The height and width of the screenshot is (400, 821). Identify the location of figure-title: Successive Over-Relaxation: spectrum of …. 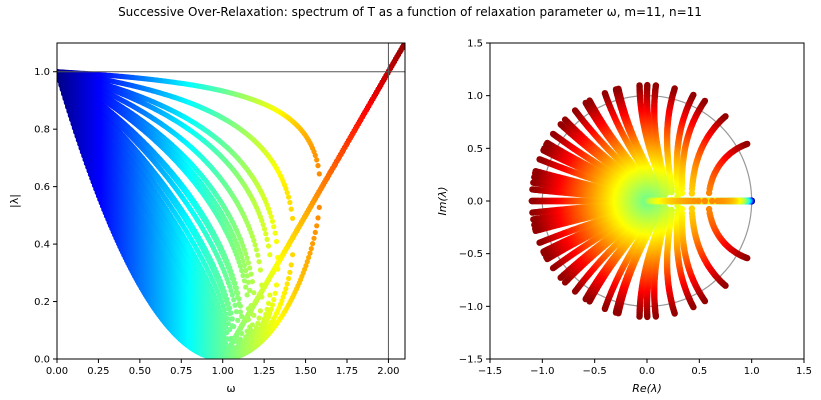
(410, 12).